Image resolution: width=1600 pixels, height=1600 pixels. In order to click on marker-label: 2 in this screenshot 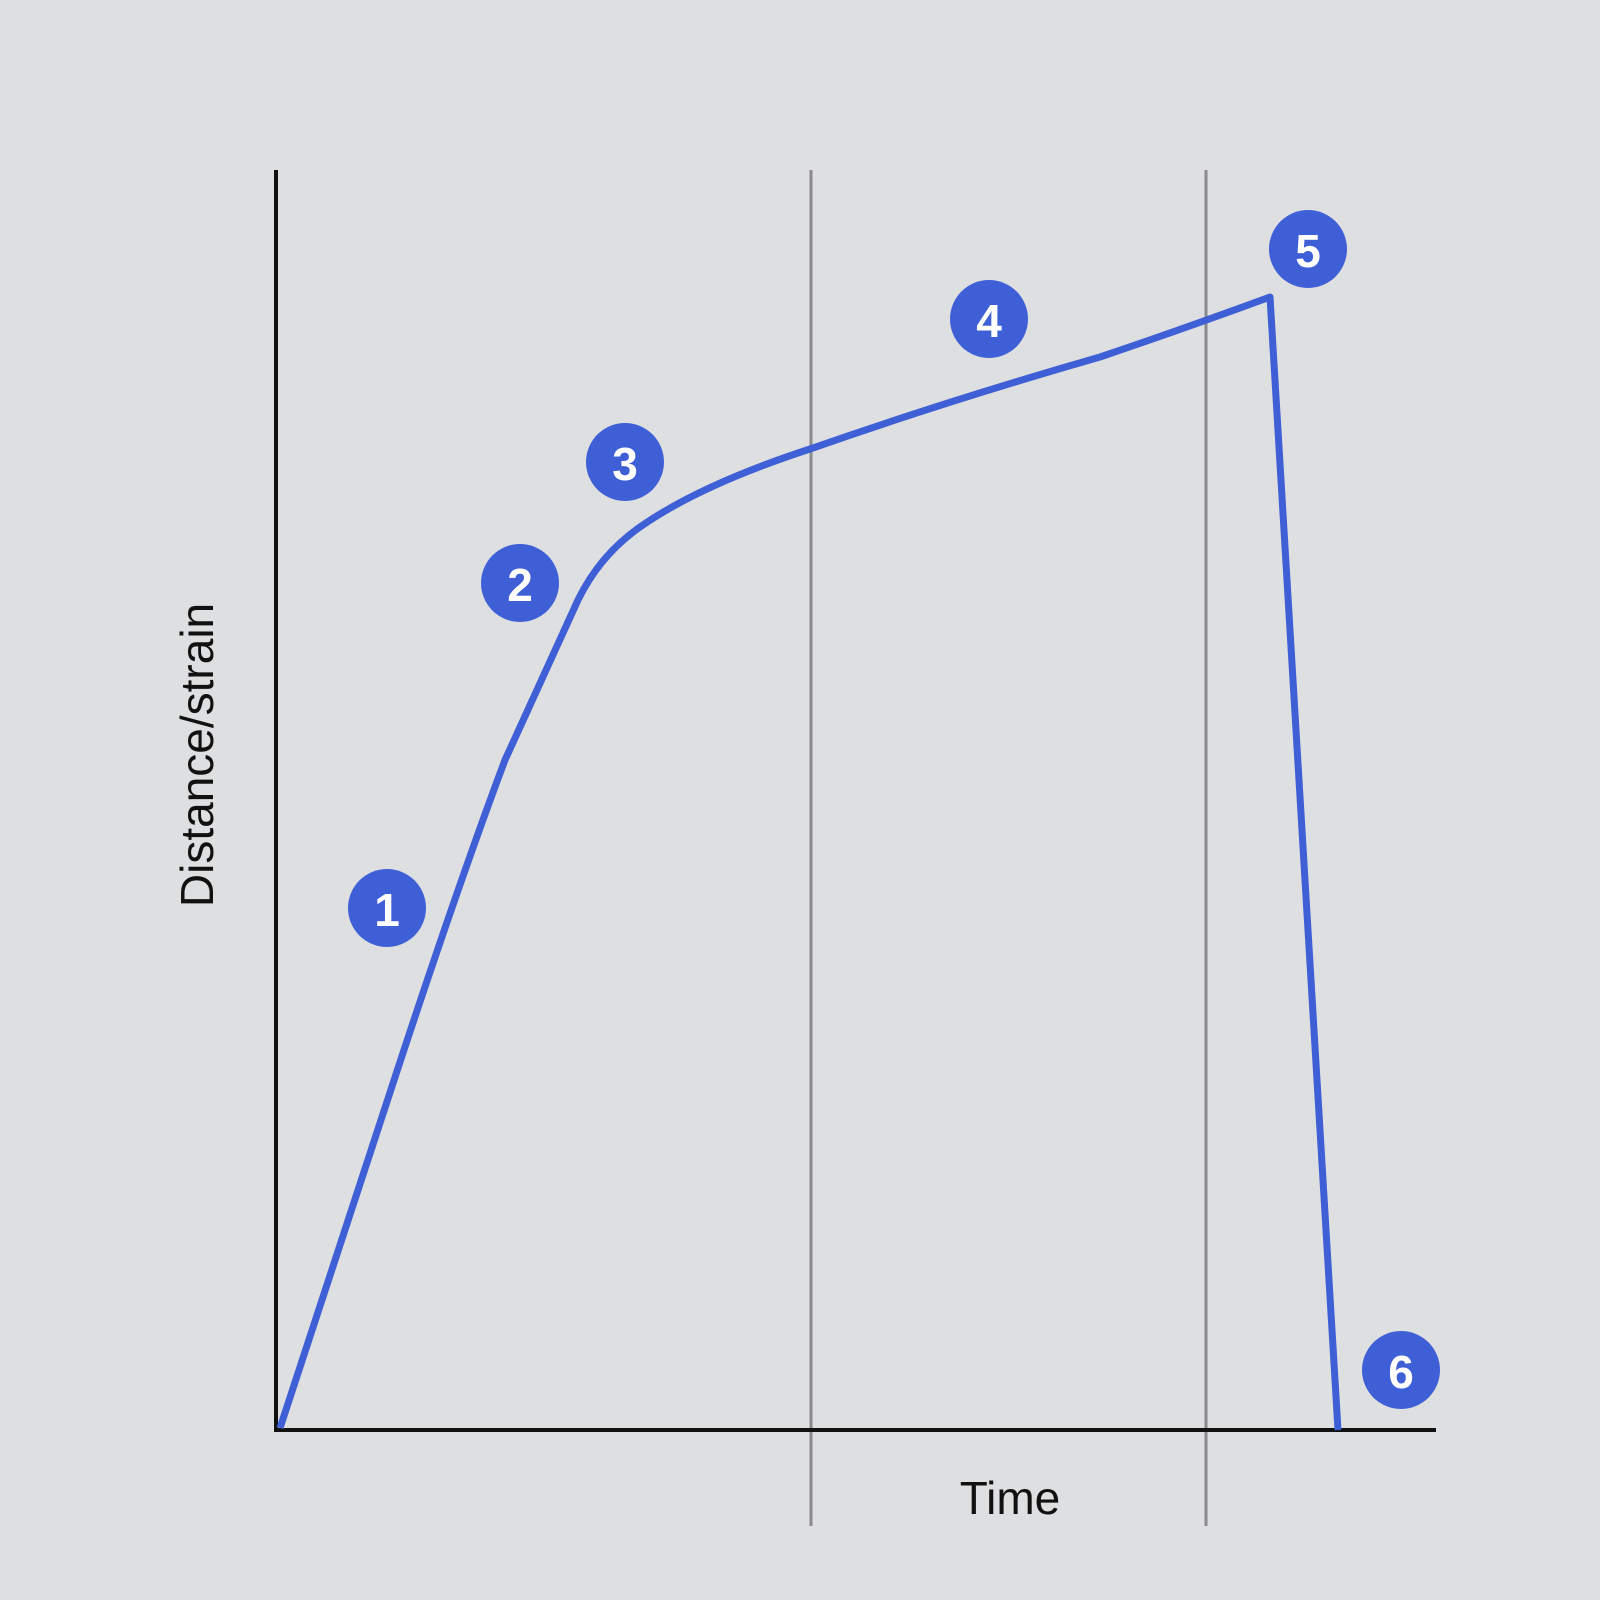, I will do `click(520, 585)`.